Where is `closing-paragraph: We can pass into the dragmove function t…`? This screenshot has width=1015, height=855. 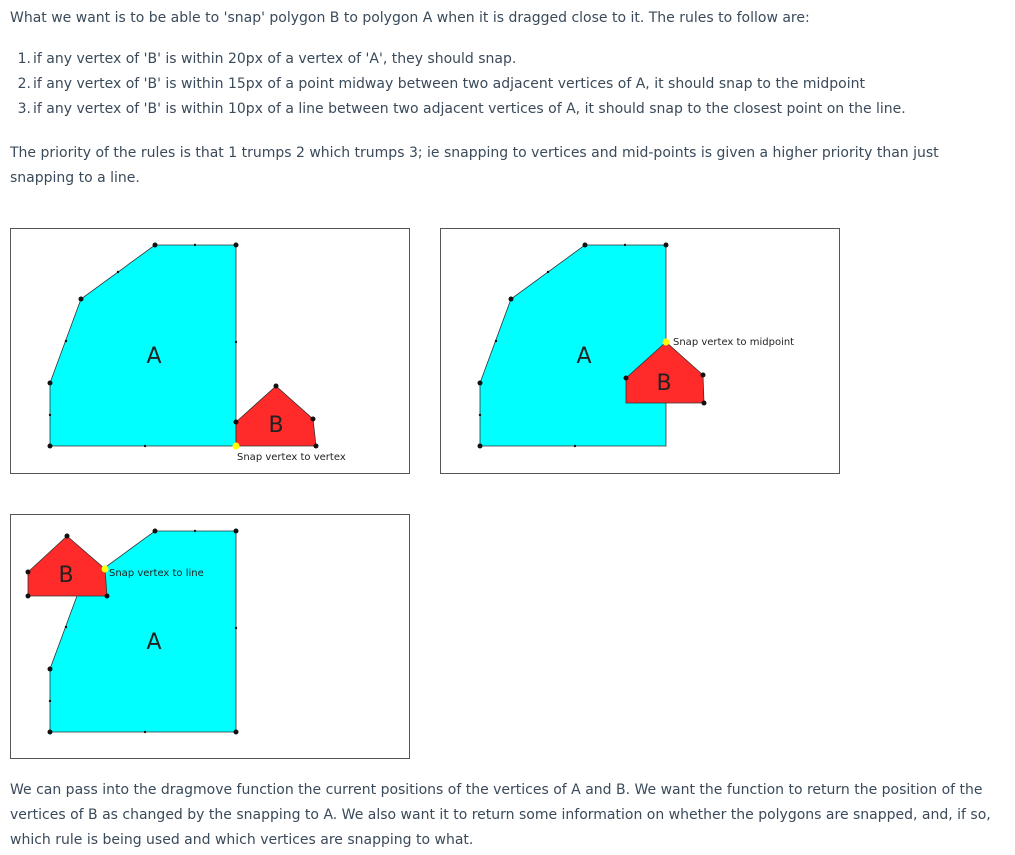
closing-paragraph: We can pass into the dragmove function t… is located at coordinates (500, 815).